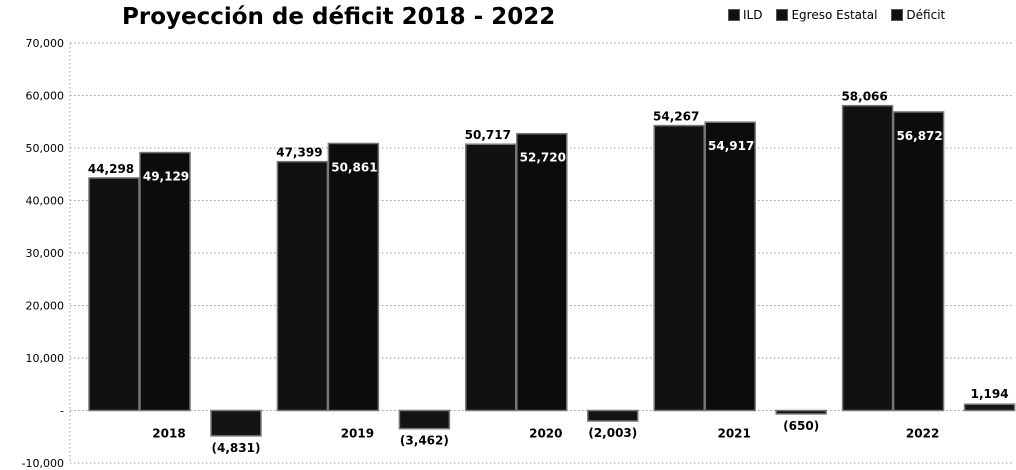 The image size is (1016, 470). I want to click on data-label-deficit: (650), so click(801, 426).